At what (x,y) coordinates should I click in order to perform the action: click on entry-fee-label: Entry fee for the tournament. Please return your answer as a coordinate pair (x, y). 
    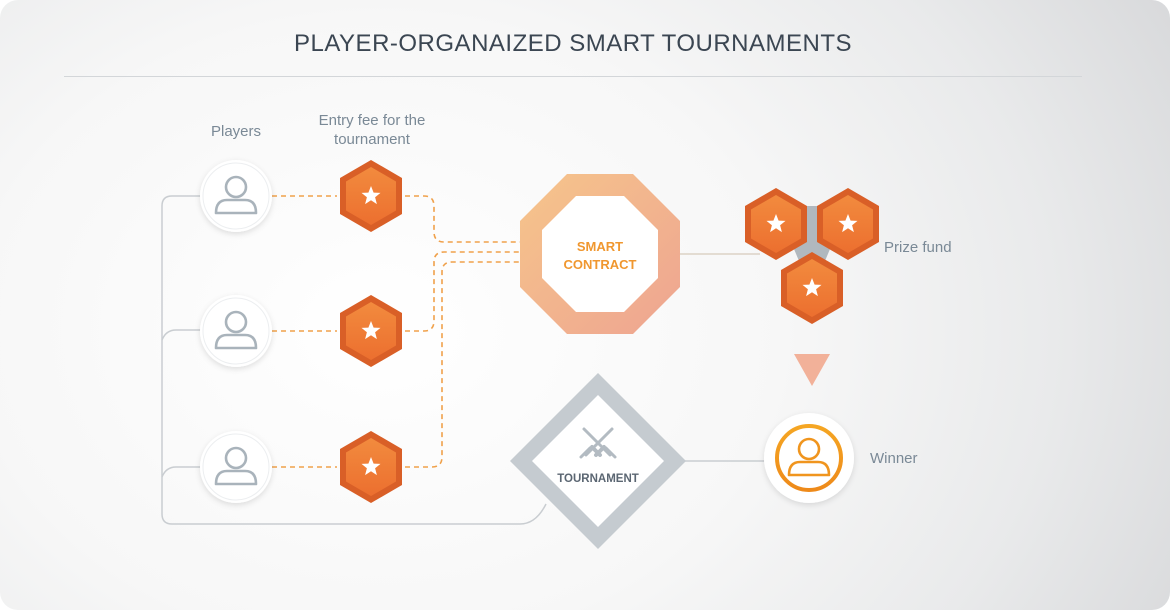
    Looking at the image, I should click on (372, 130).